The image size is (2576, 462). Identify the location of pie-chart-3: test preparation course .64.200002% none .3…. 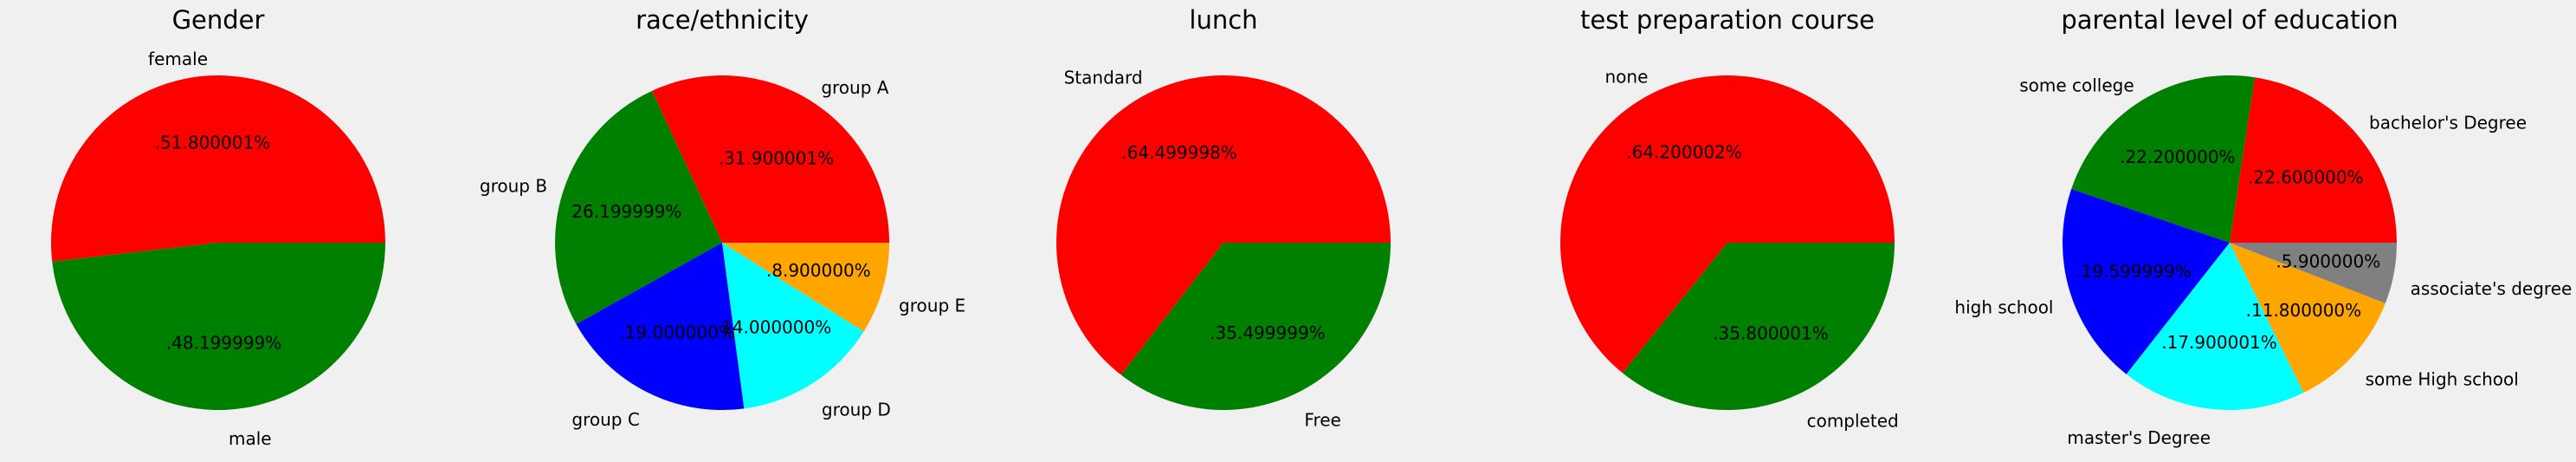
(1729, 218).